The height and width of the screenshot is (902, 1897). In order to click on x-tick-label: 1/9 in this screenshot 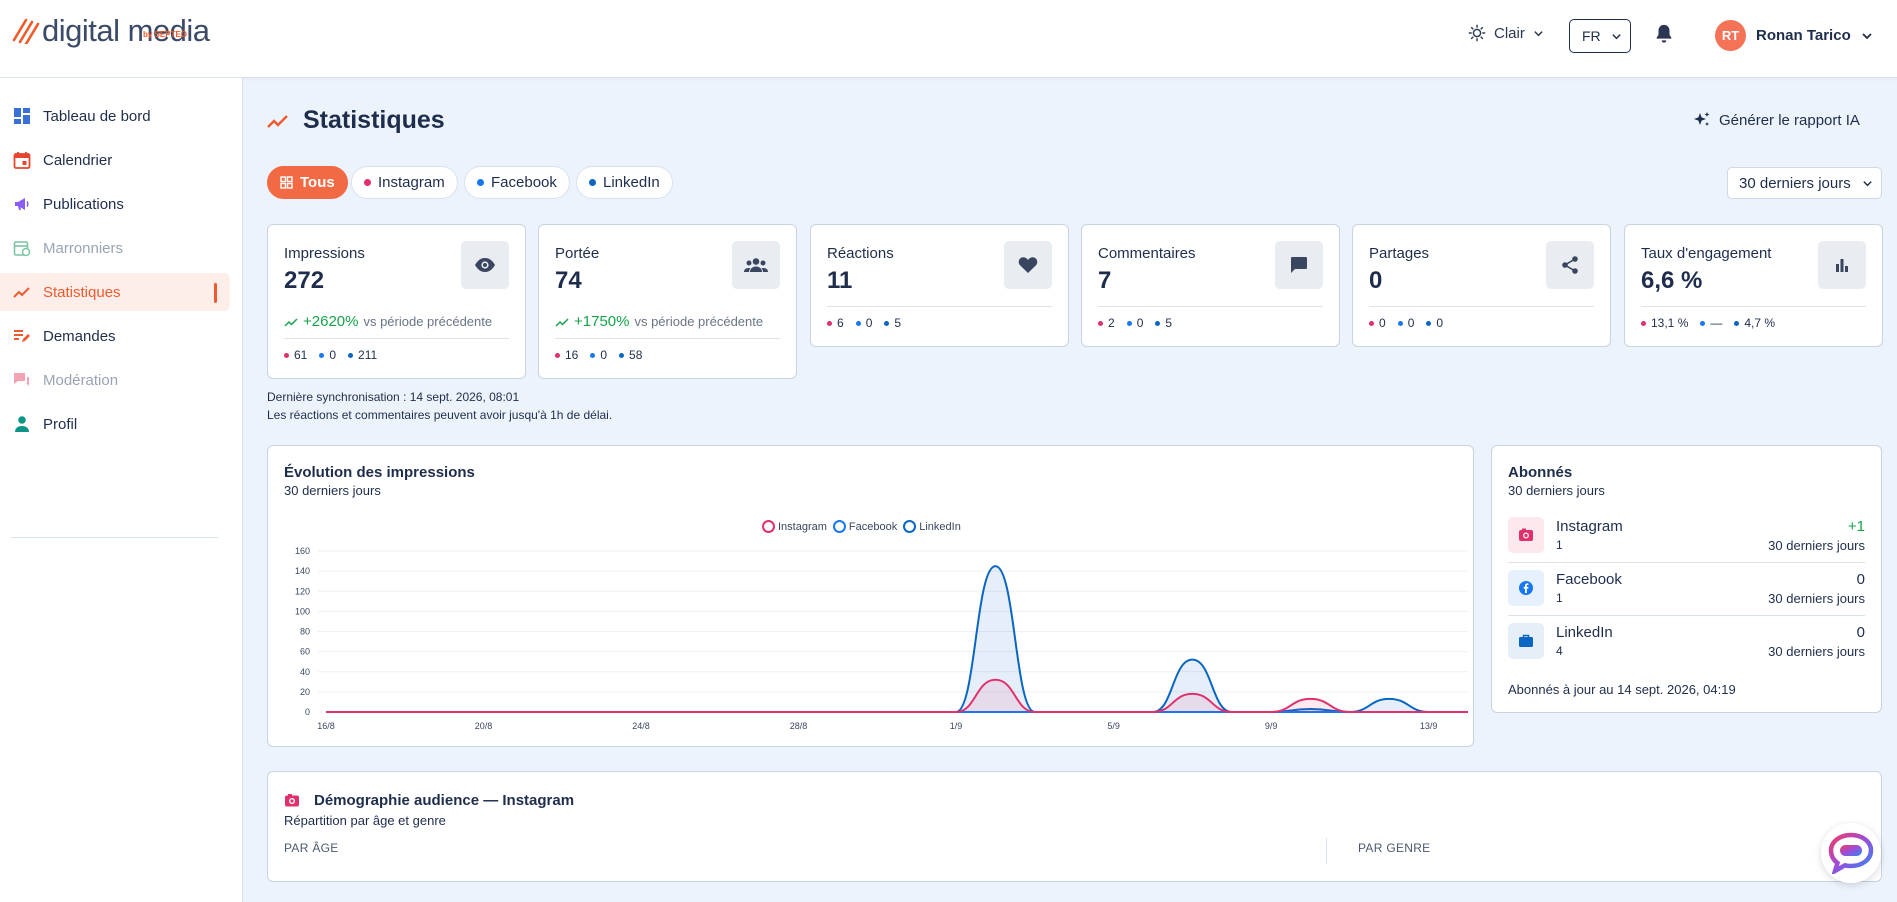, I will do `click(956, 726)`.